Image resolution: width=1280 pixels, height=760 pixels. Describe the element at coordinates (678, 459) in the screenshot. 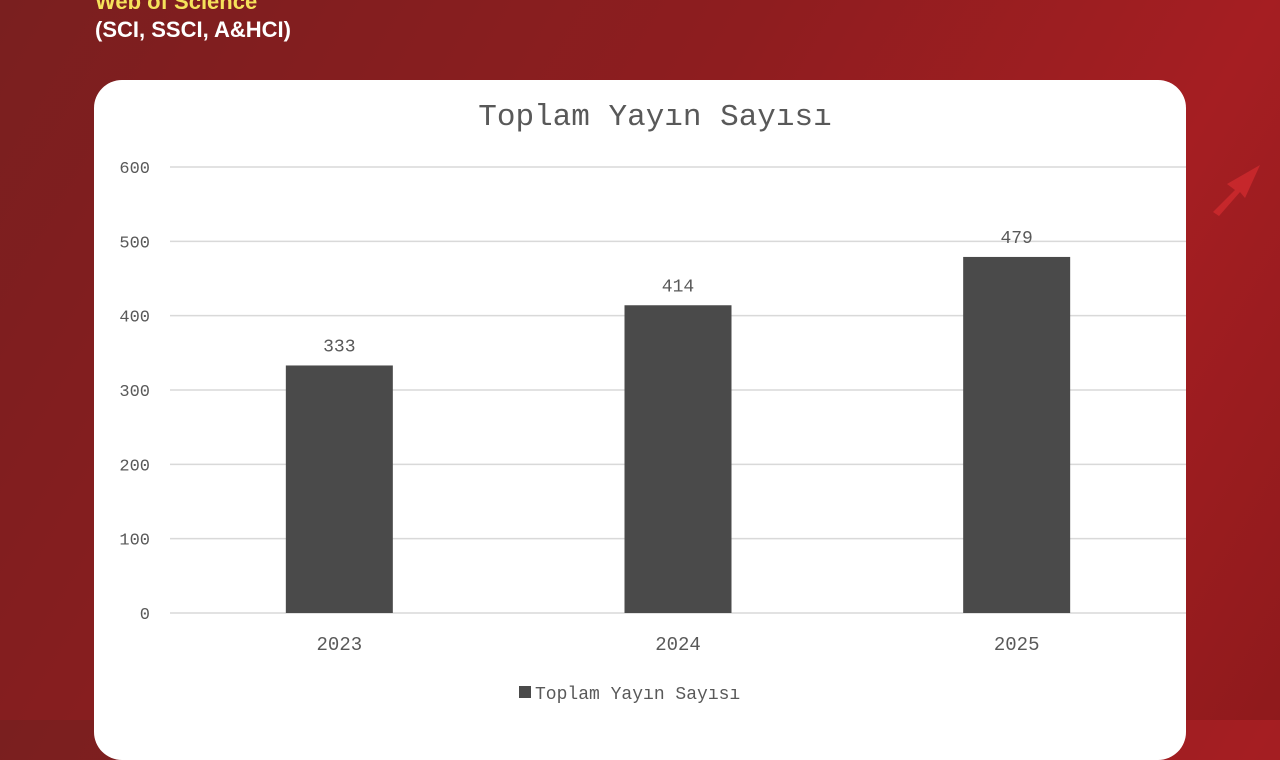

I see `bar-2024` at that location.